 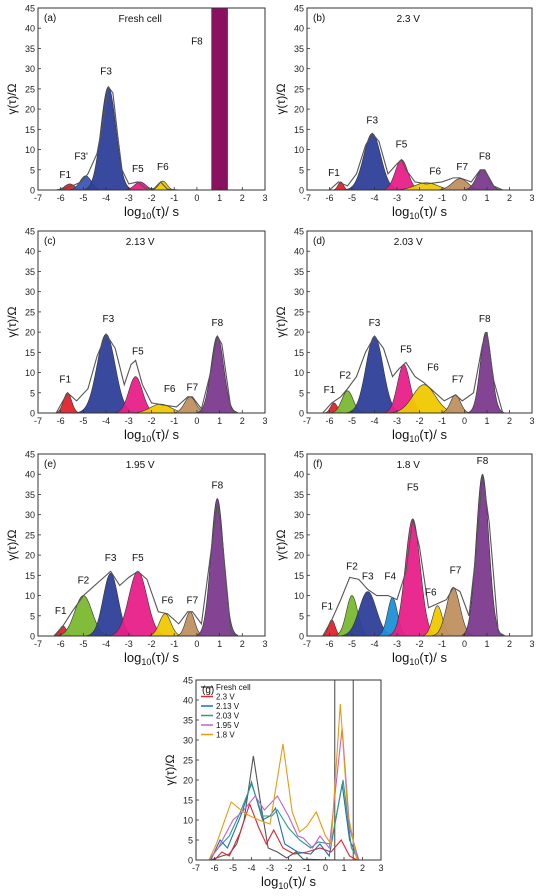 What do you see at coordinates (225, 735) in the screenshot?
I see `legend-label: 1.8 V` at bounding box center [225, 735].